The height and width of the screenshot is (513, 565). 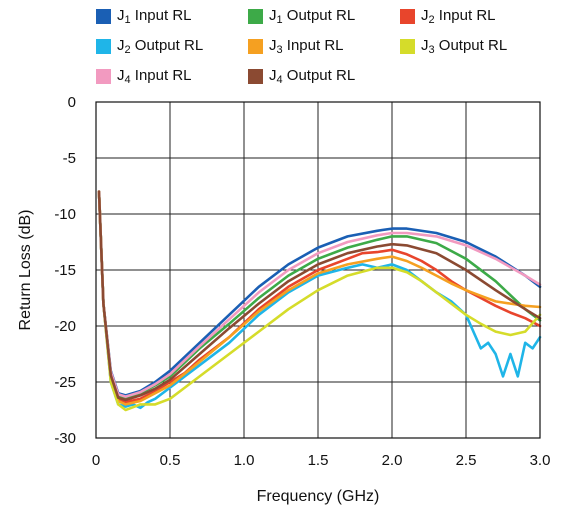 I want to click on legend-item: J4 Input RL, so click(x=144, y=76).